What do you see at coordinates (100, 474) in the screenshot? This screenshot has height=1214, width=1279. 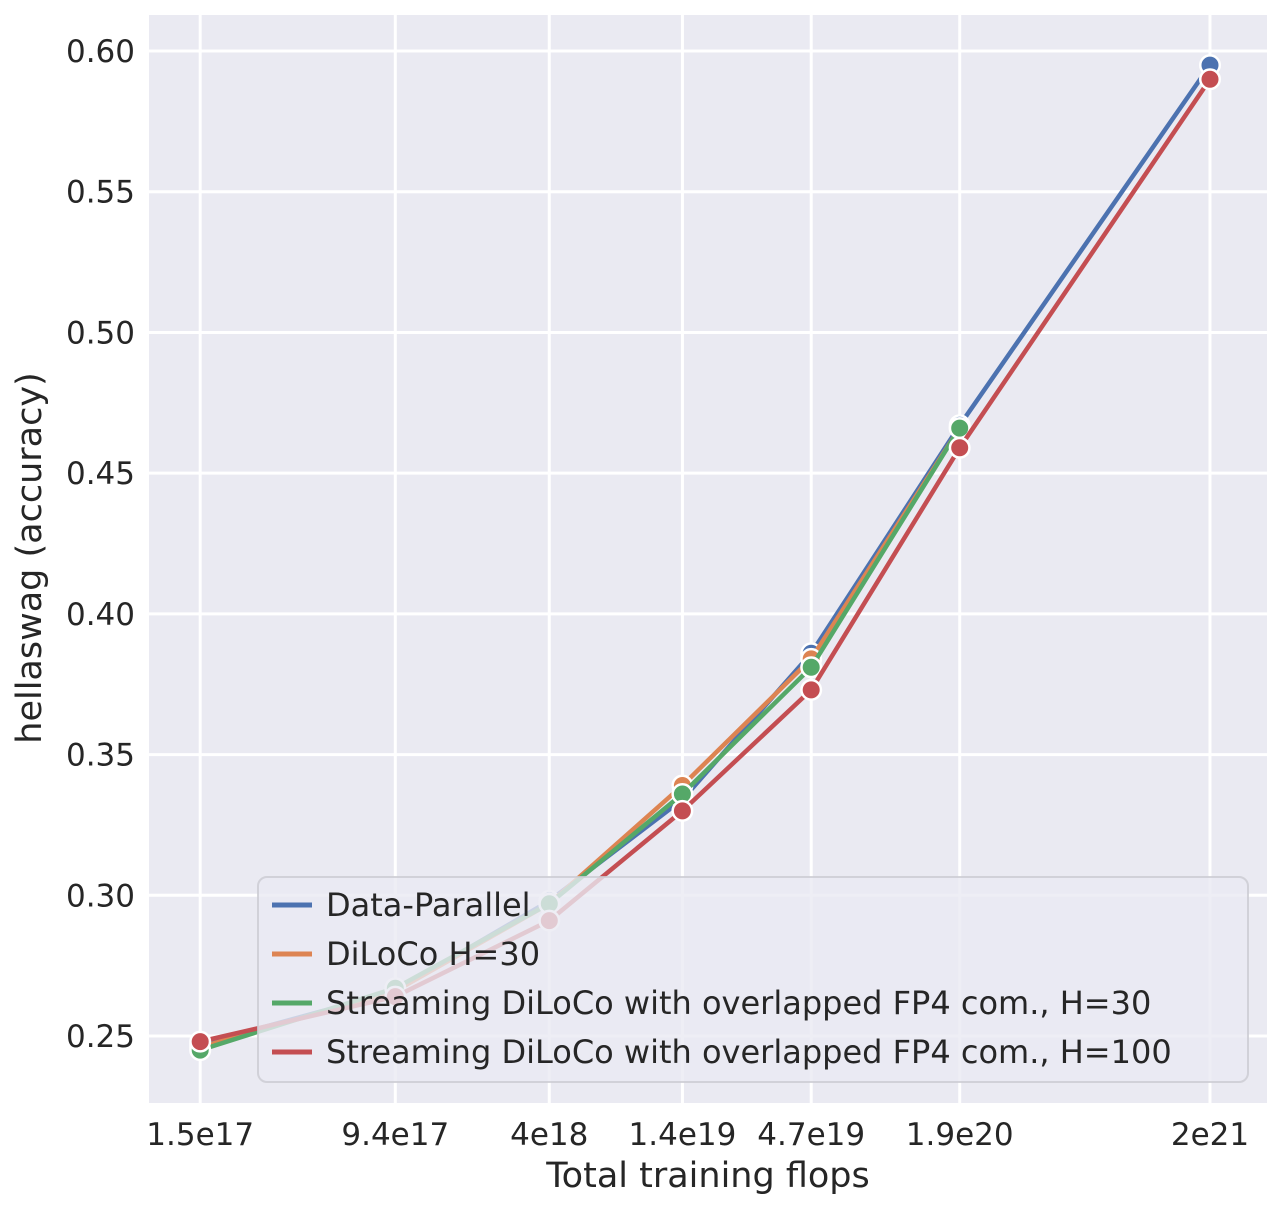 I see `y-tick-label: 0.45` at bounding box center [100, 474].